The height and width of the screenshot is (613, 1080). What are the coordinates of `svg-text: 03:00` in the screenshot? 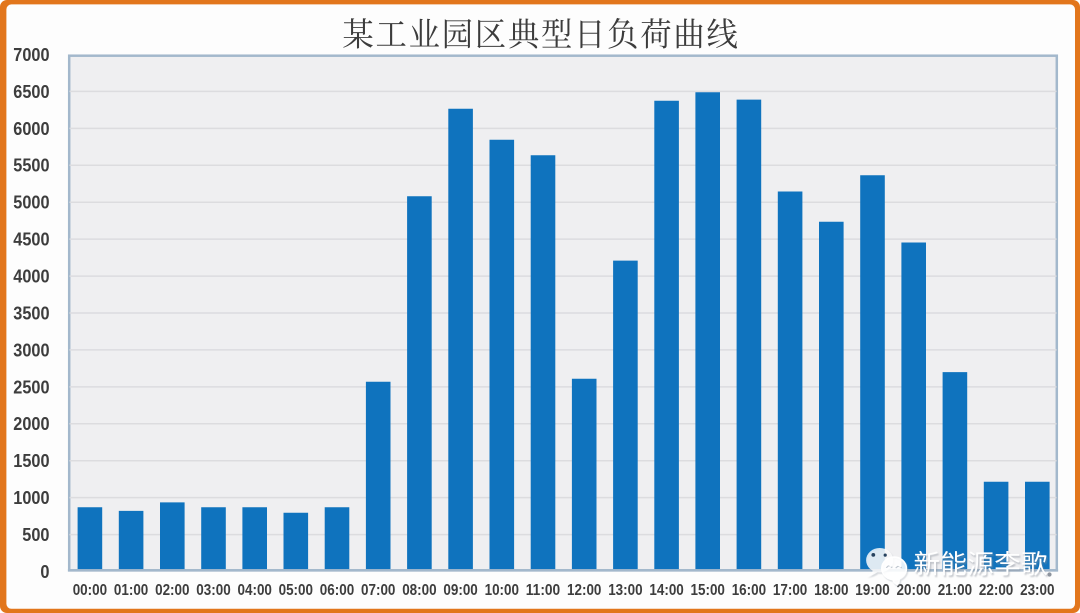 It's located at (213, 590).